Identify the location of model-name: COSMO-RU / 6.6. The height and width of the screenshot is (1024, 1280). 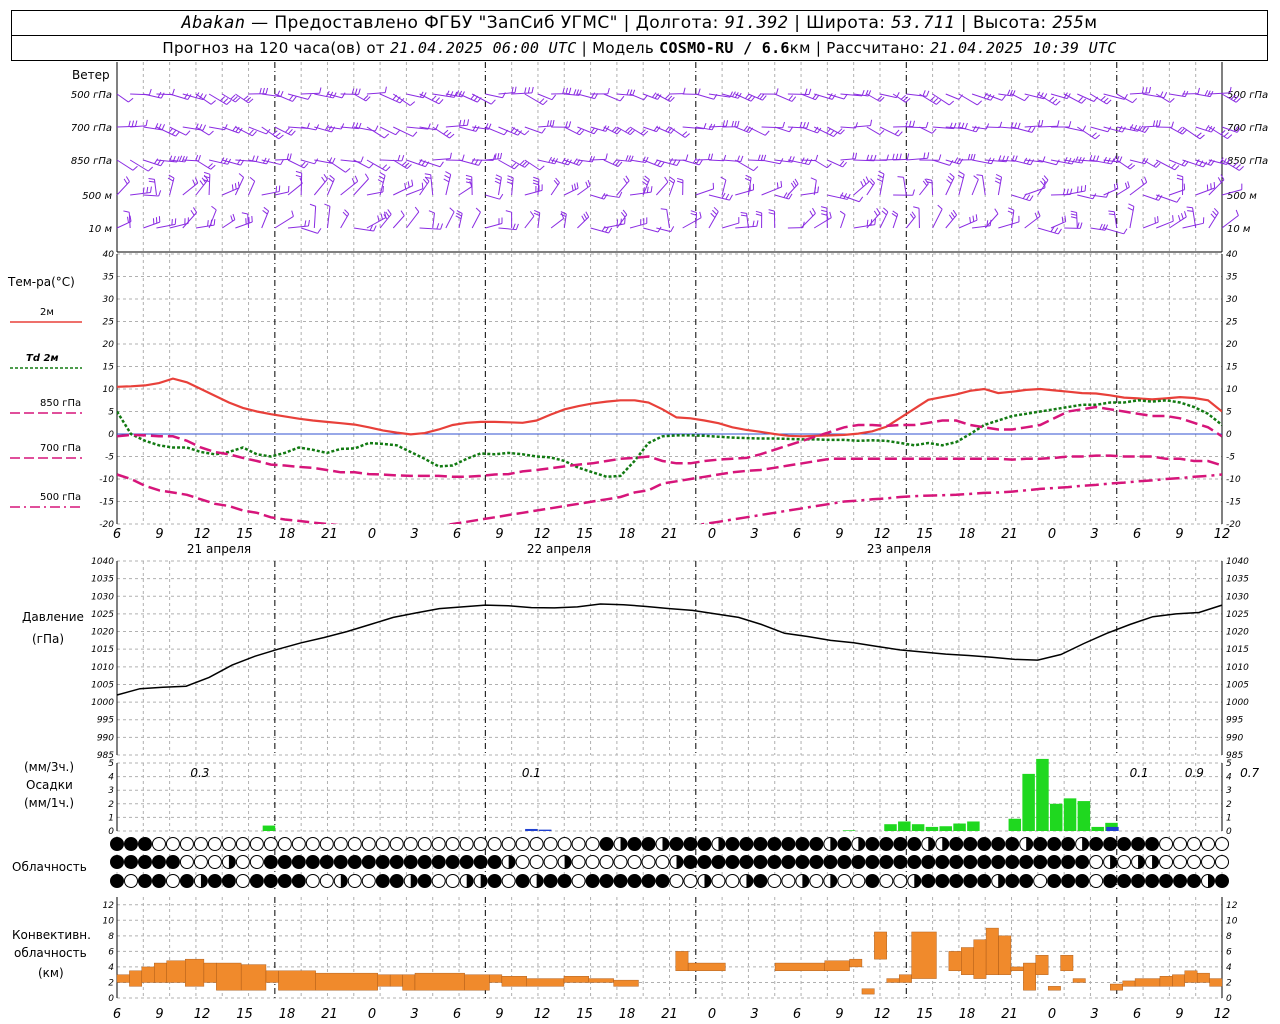
(724, 48).